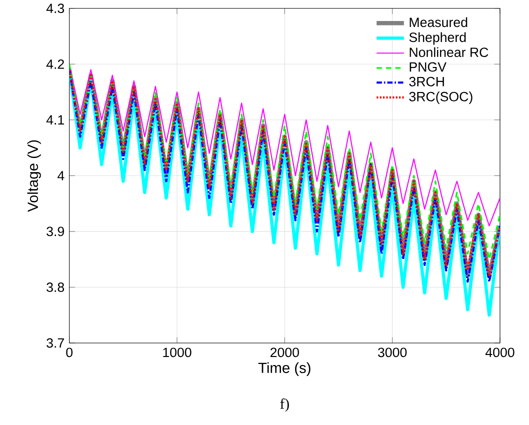  What do you see at coordinates (426, 81) in the screenshot?
I see `legend-label: 3RCH` at bounding box center [426, 81].